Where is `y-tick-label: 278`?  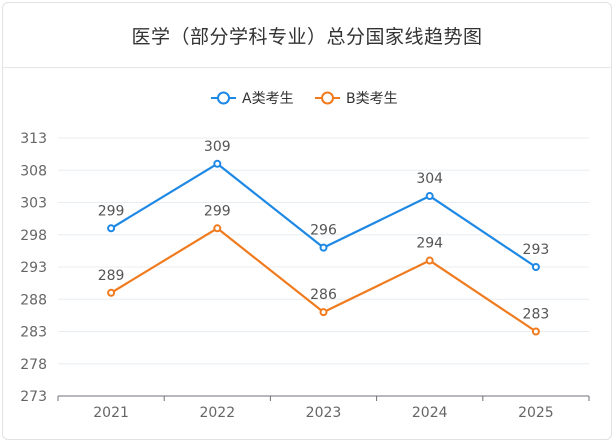
y-tick-label: 278 is located at coordinates (33, 365).